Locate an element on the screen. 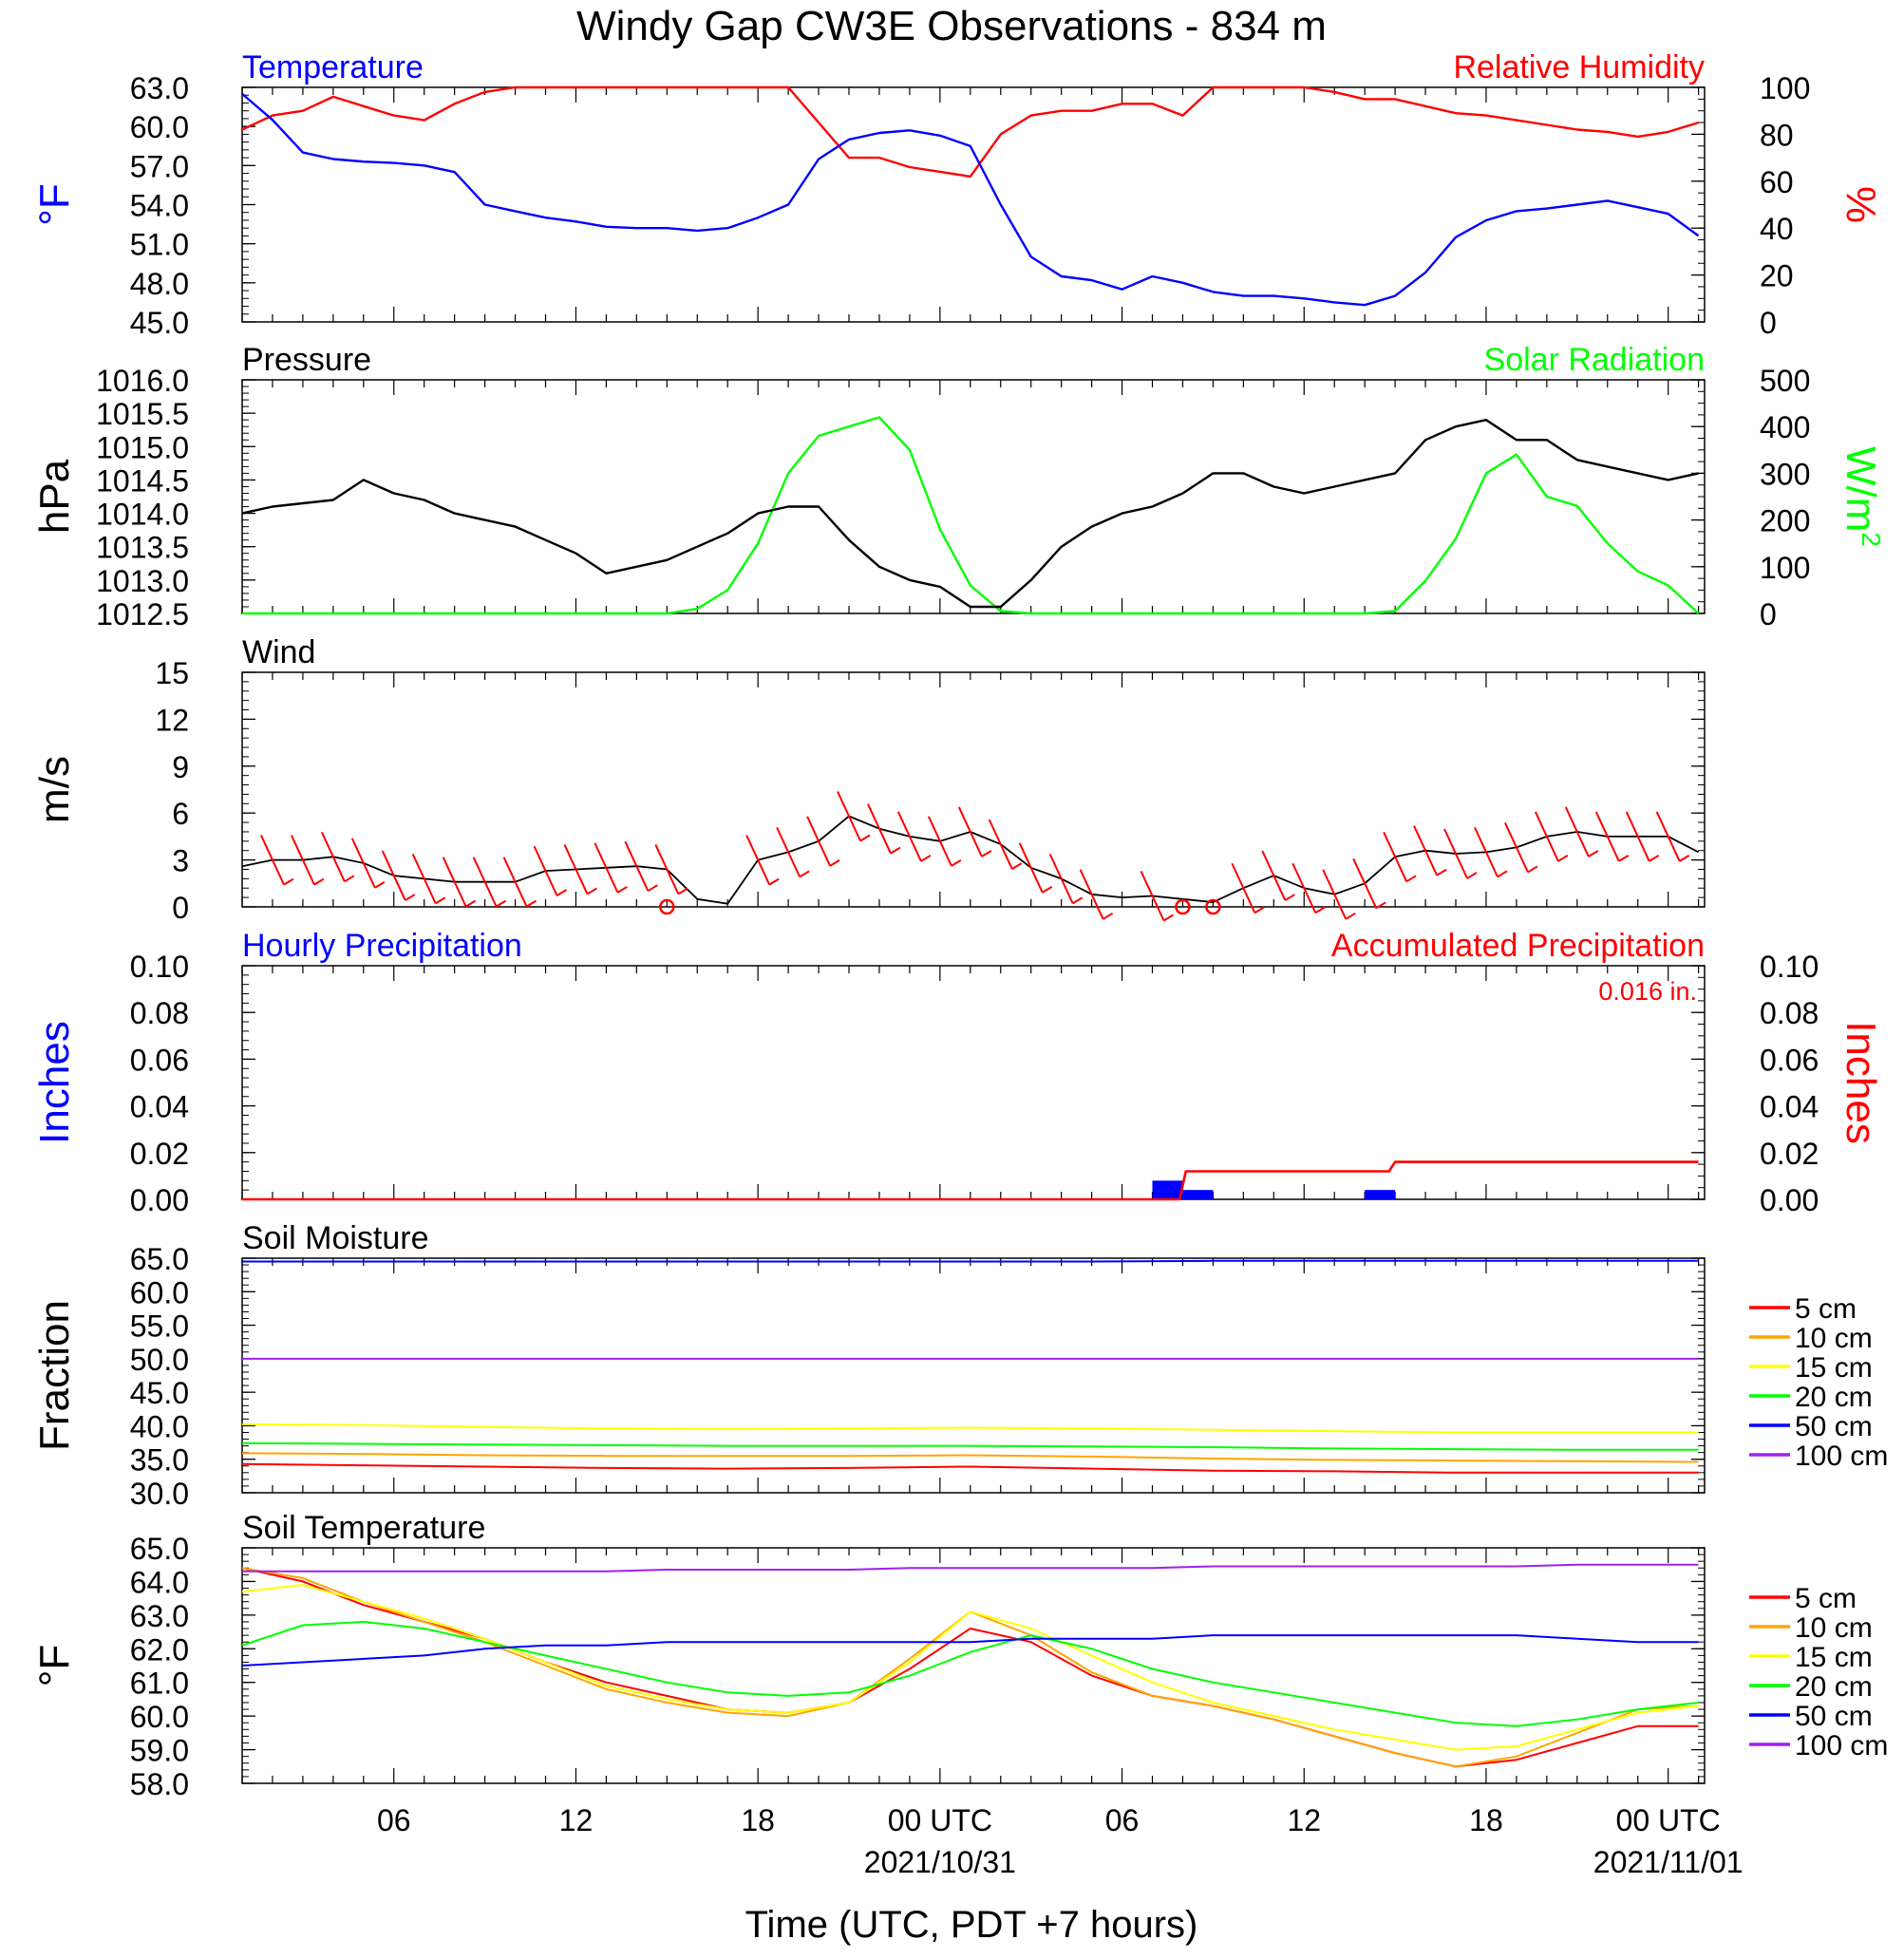 Image resolution: width=1904 pixels, height=1959 pixels. y2-tick-label-4: 0.00 is located at coordinates (1790, 1200).